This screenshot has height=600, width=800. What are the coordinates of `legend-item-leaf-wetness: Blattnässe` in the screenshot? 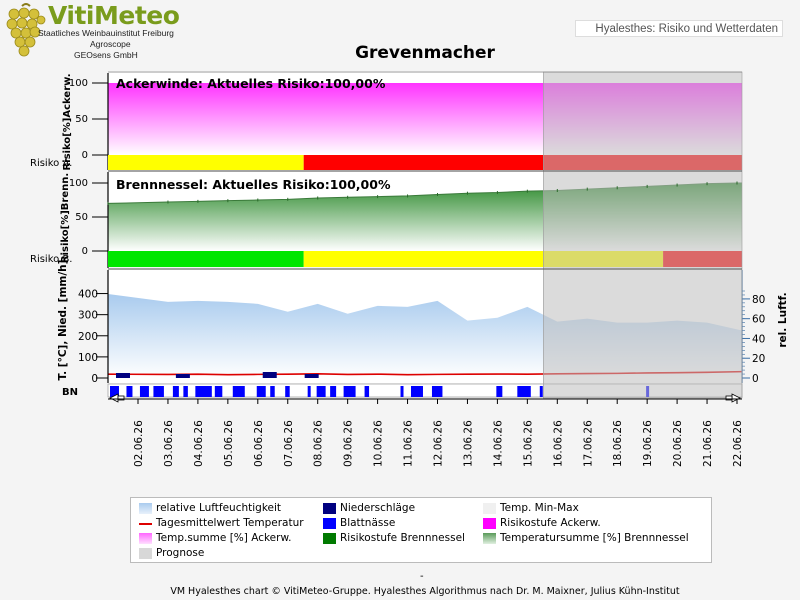 It's located at (359, 523).